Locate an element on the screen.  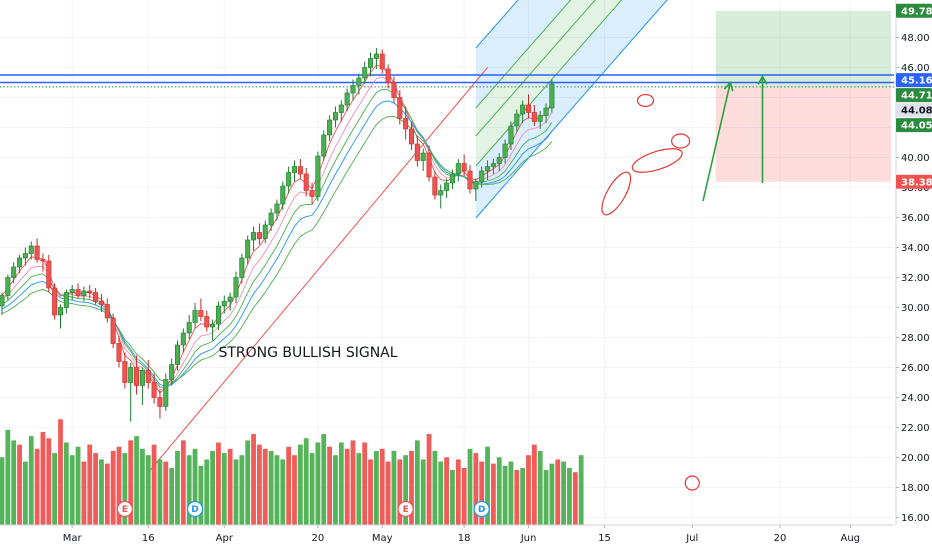
volume-bars is located at coordinates (292, 472).